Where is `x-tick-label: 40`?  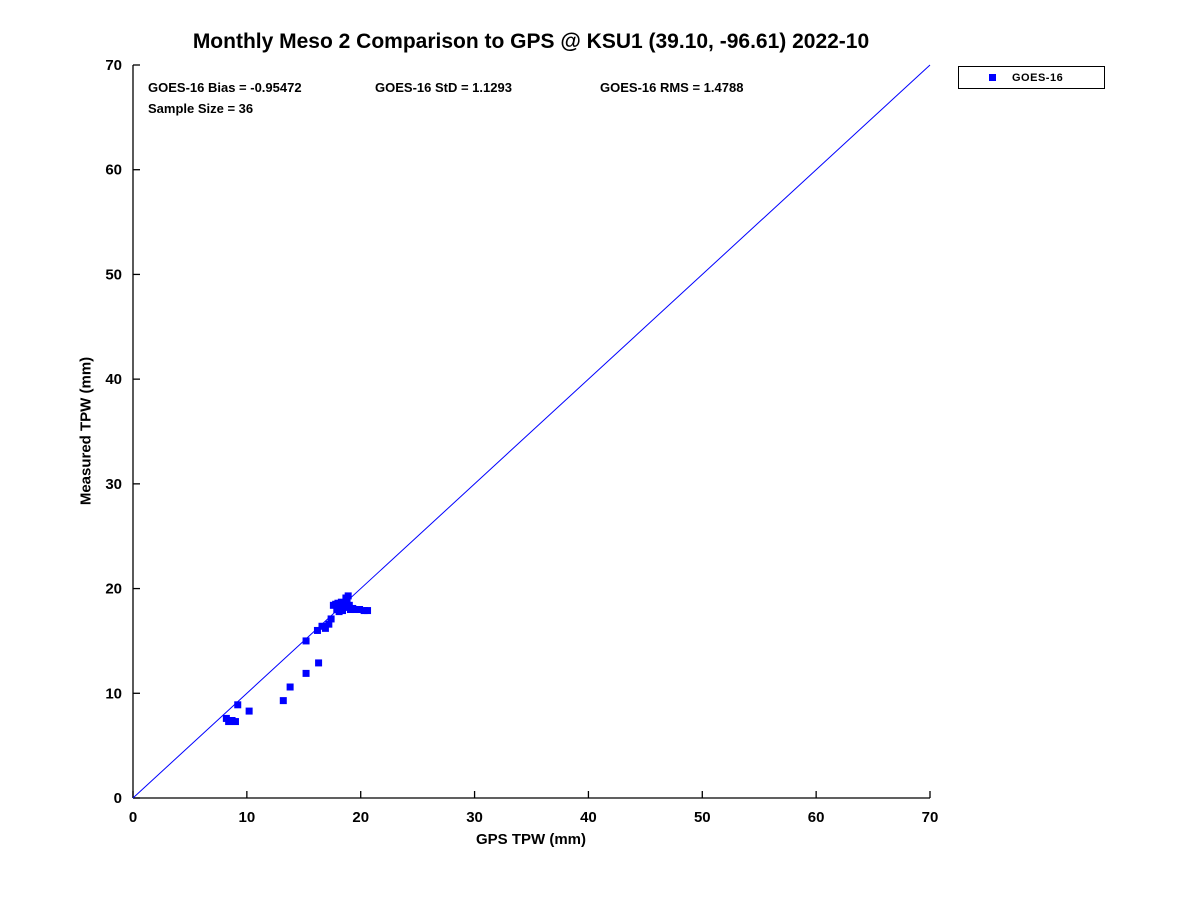 x-tick-label: 40 is located at coordinates (588, 817).